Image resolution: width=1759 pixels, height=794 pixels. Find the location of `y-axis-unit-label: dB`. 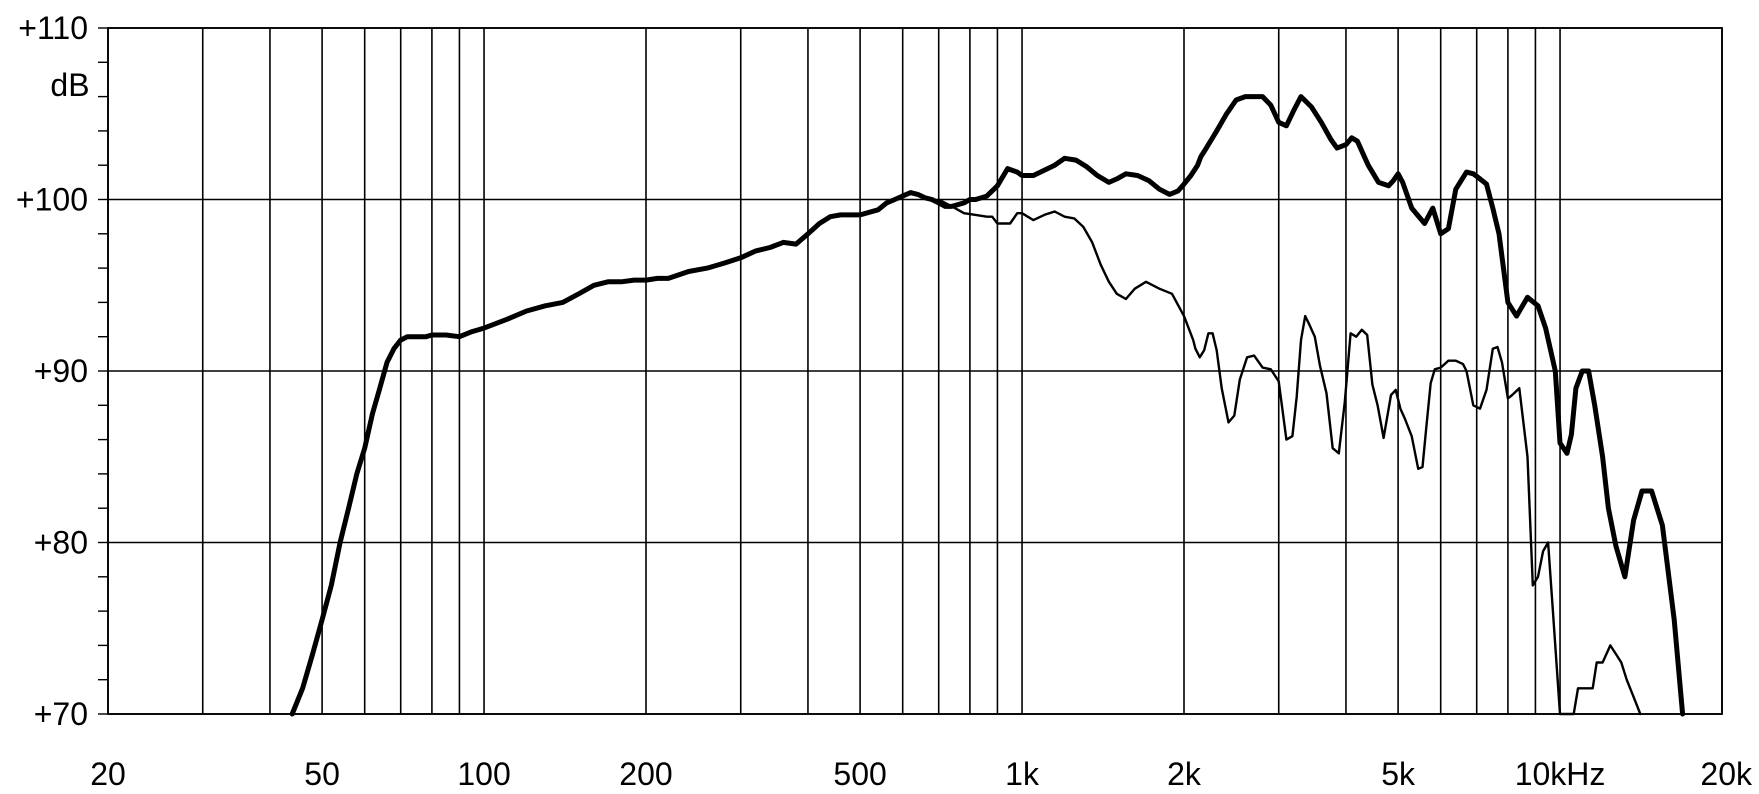

y-axis-unit-label: dB is located at coordinates (69, 85).